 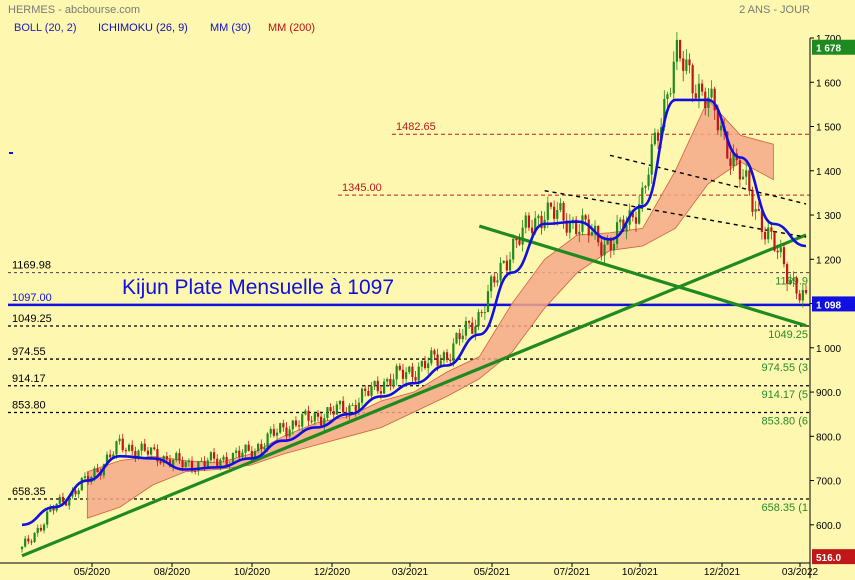 I want to click on indicator-boll: BOLL (20, 2), so click(x=45, y=28).